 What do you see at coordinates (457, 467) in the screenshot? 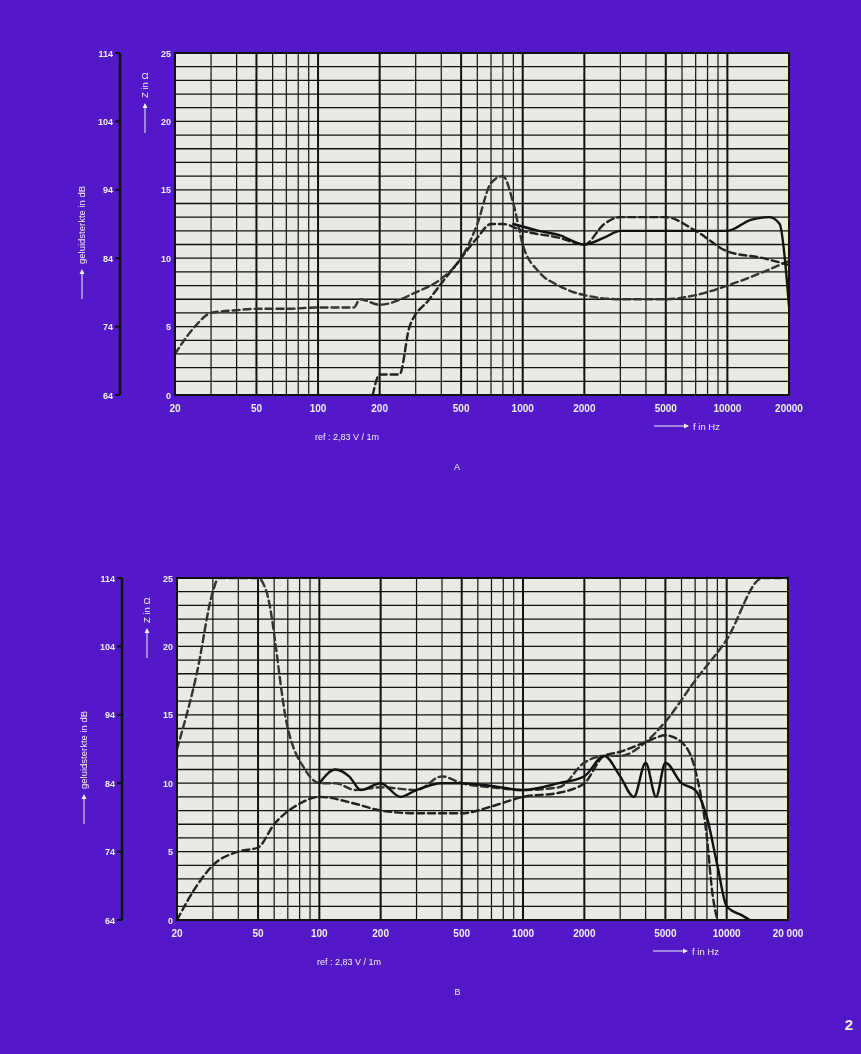
I see `text: A` at bounding box center [457, 467].